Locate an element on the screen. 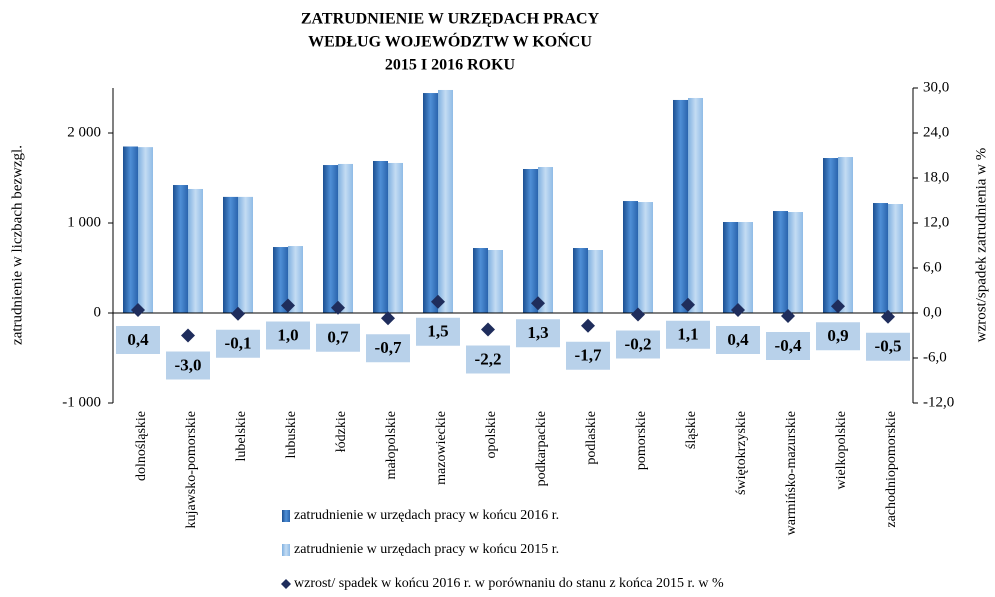 This screenshot has width=995, height=597. x-tick-label: lubelskie is located at coordinates (241, 436).